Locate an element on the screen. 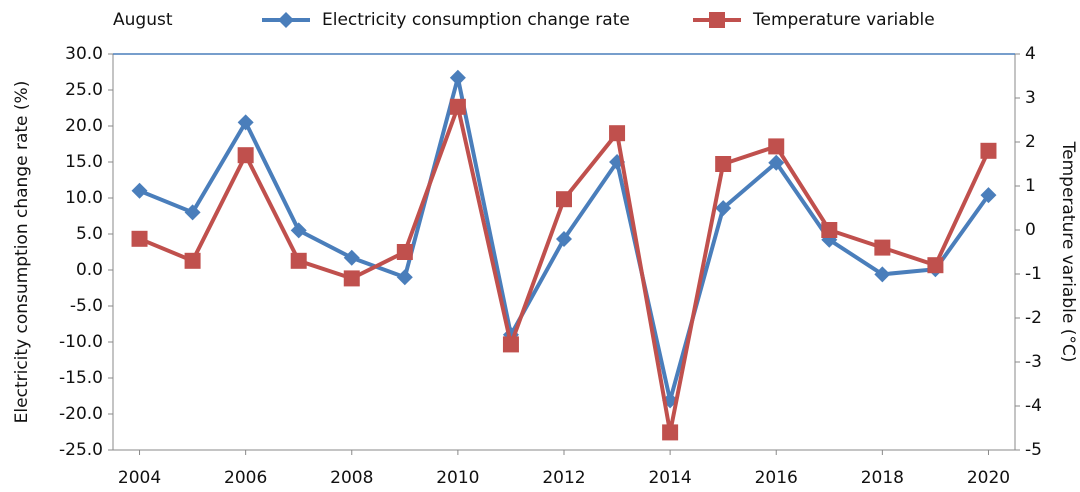  y-tick-label: 10.0 is located at coordinates (84, 198).